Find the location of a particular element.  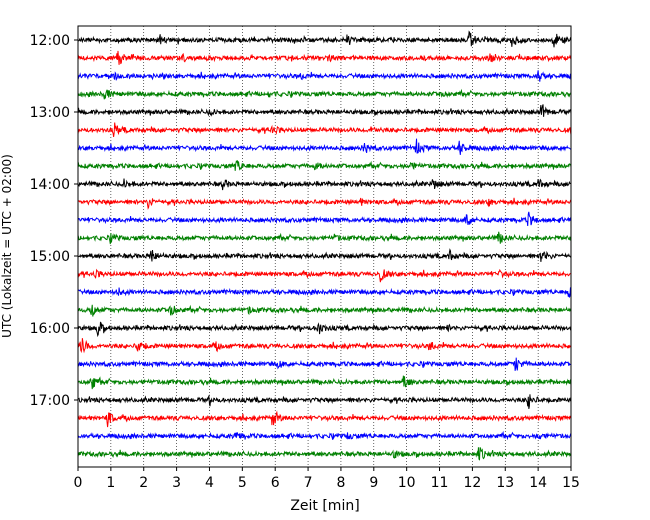

x-tick-label-1: 1 is located at coordinates (110, 483).